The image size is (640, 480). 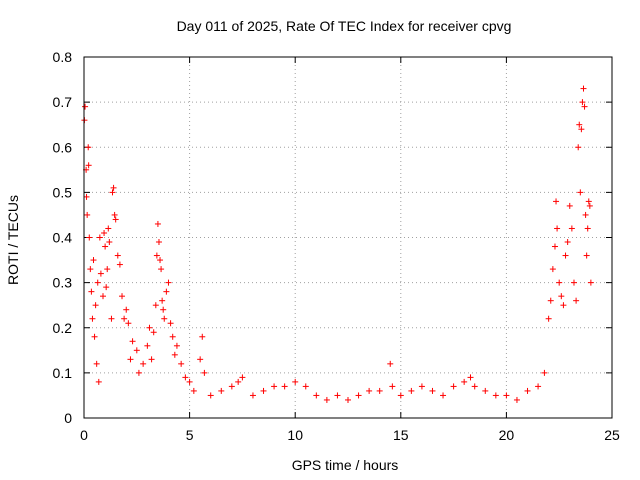 What do you see at coordinates (63, 102) in the screenshot?
I see `y-tick-label: 0.7` at bounding box center [63, 102].